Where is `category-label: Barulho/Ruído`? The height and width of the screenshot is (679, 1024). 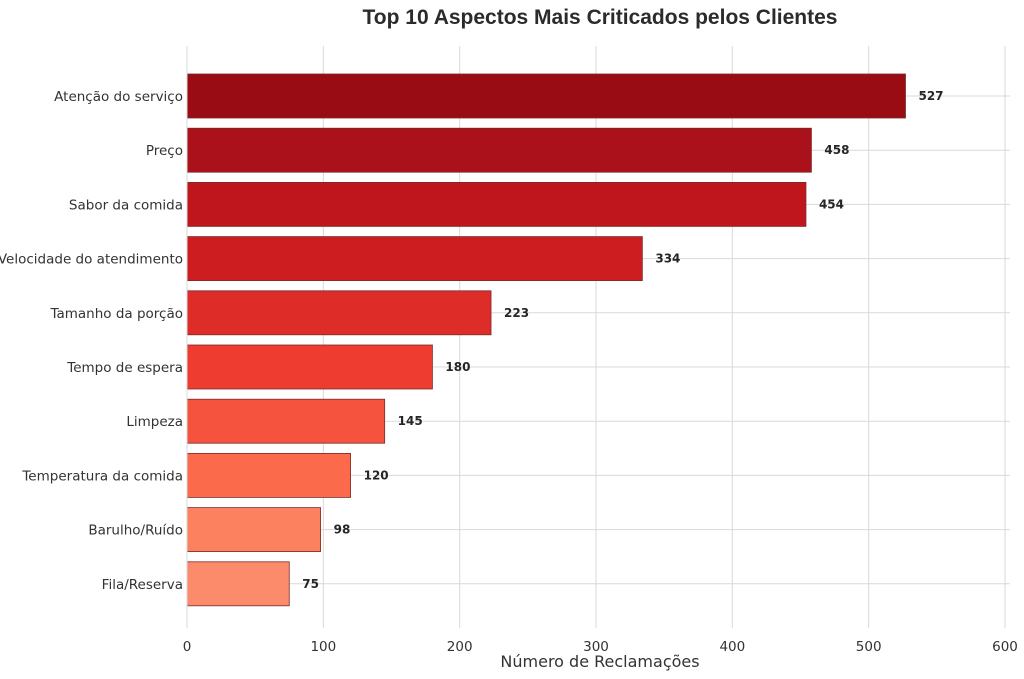
category-label: Barulho/Ruído is located at coordinates (135, 531).